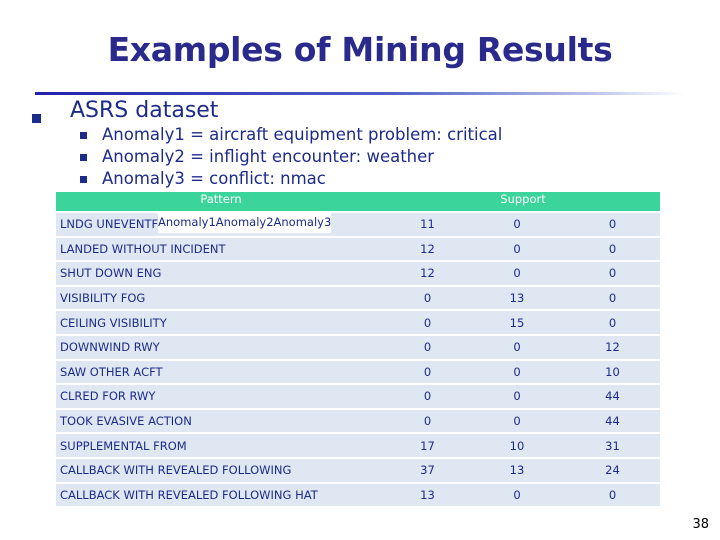  What do you see at coordinates (221, 201) in the screenshot?
I see `pattern-header: Pattern` at bounding box center [221, 201].